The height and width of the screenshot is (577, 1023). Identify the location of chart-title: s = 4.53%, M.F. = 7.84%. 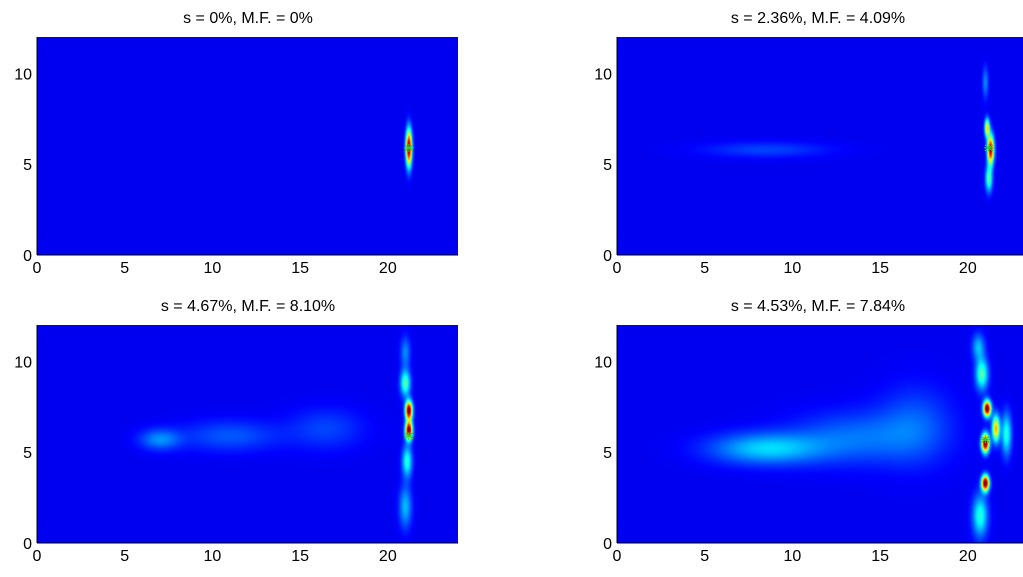
(818, 306).